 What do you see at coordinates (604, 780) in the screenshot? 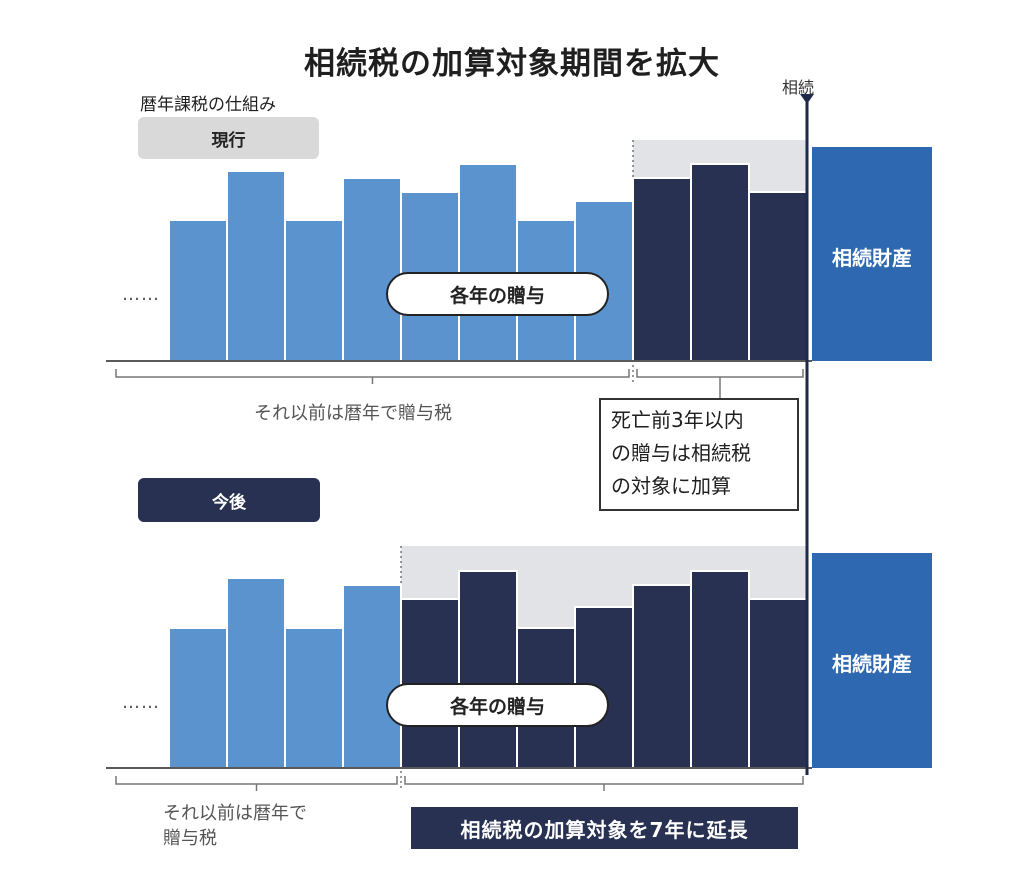
I see `future-added-brace` at bounding box center [604, 780].